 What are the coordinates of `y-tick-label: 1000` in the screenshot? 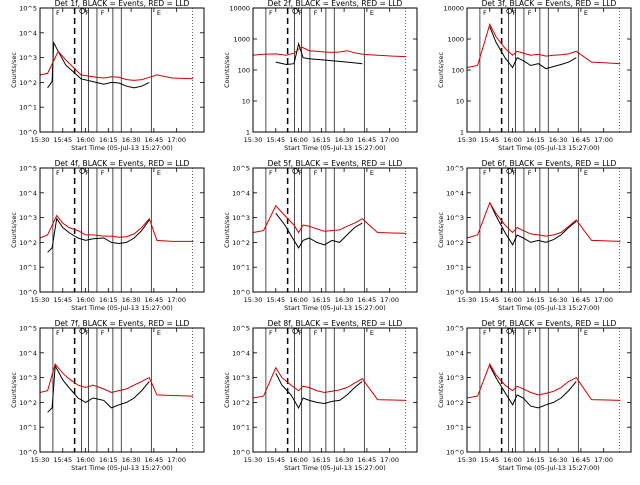 It's located at (241, 40).